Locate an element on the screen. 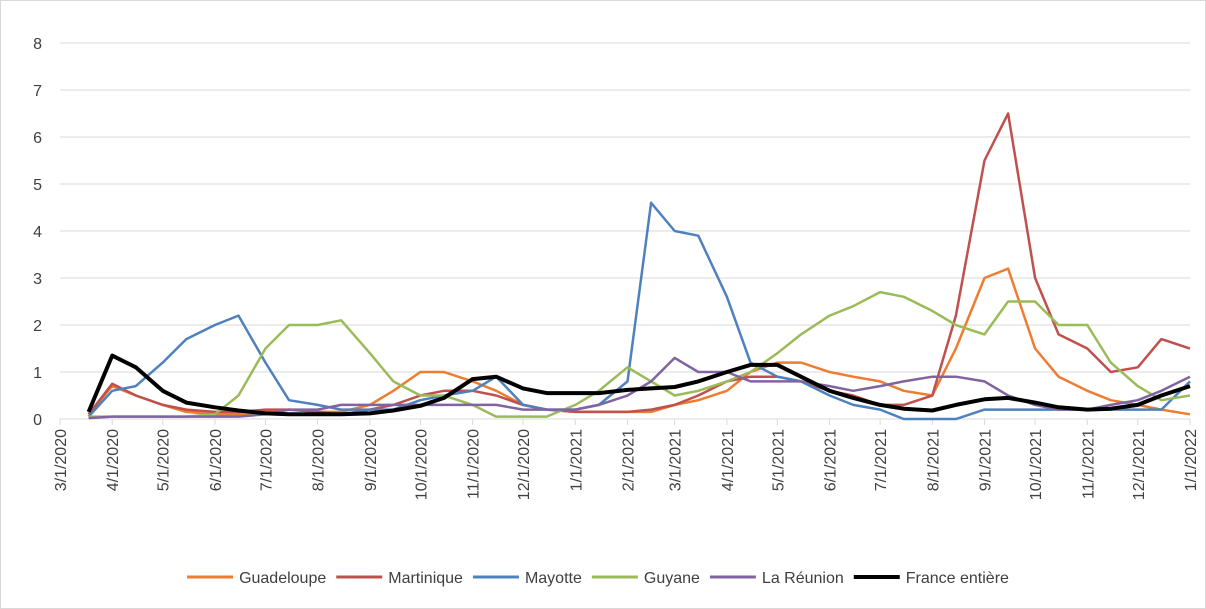  y-tick-label: 1 is located at coordinates (37, 373).